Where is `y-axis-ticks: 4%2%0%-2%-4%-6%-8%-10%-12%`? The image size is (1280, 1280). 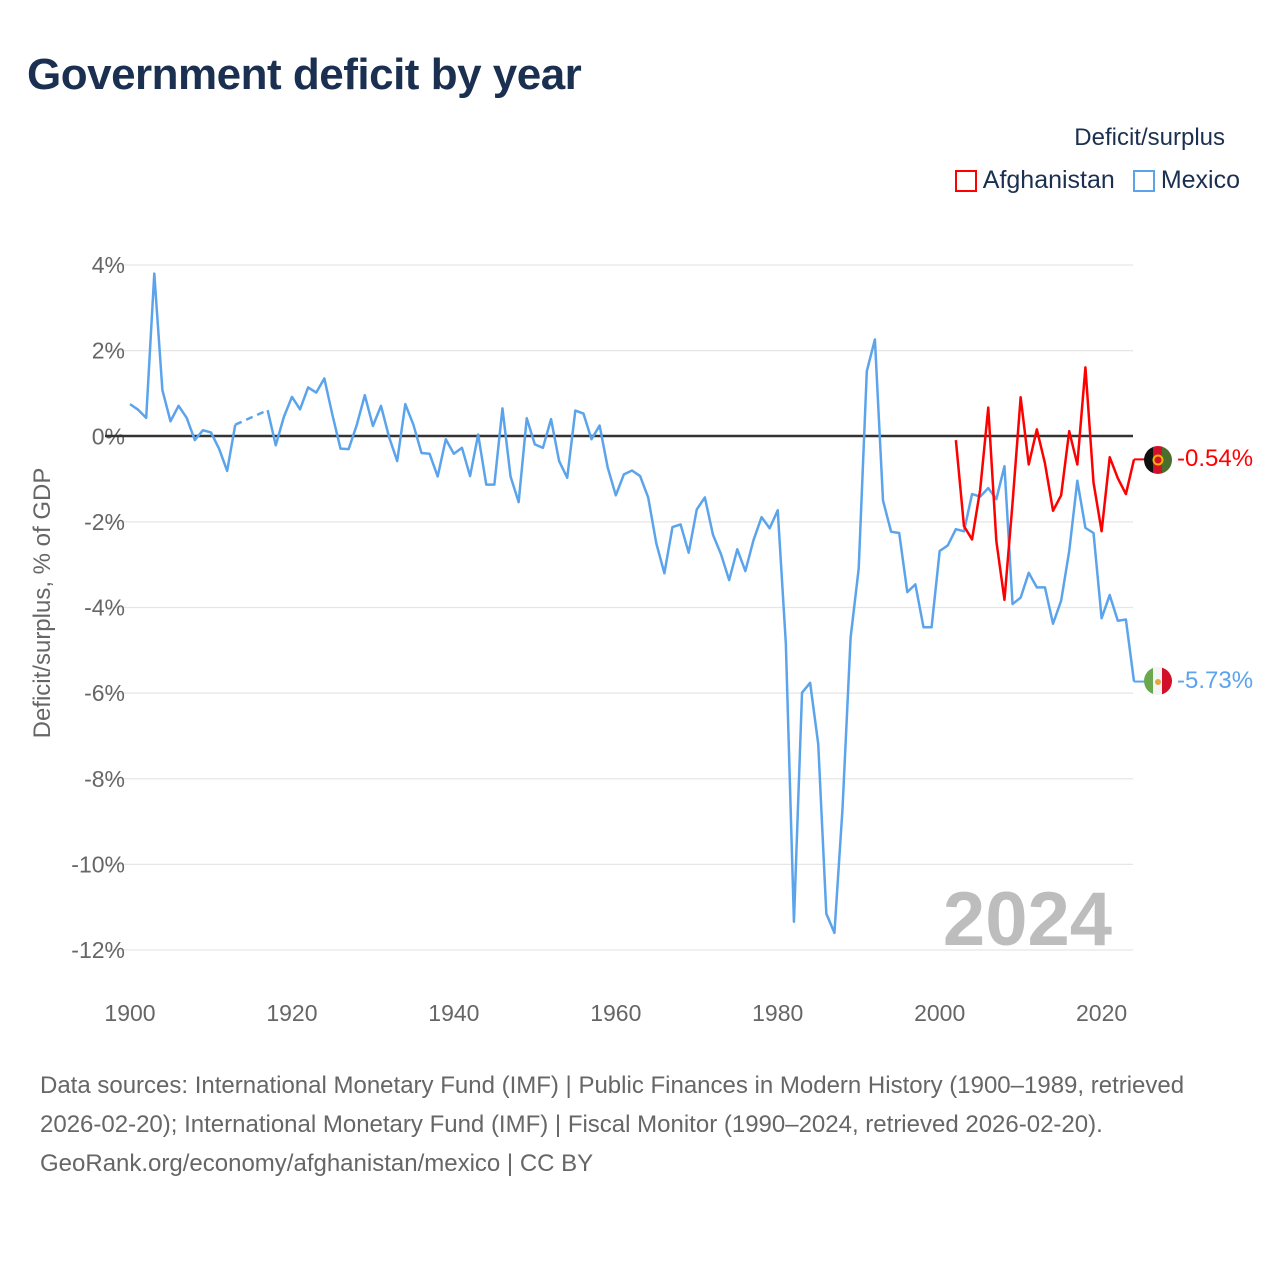
y-axis-ticks: 4%2%0%-2%-4%-6%-8%-10%-12% is located at coordinates (98, 607).